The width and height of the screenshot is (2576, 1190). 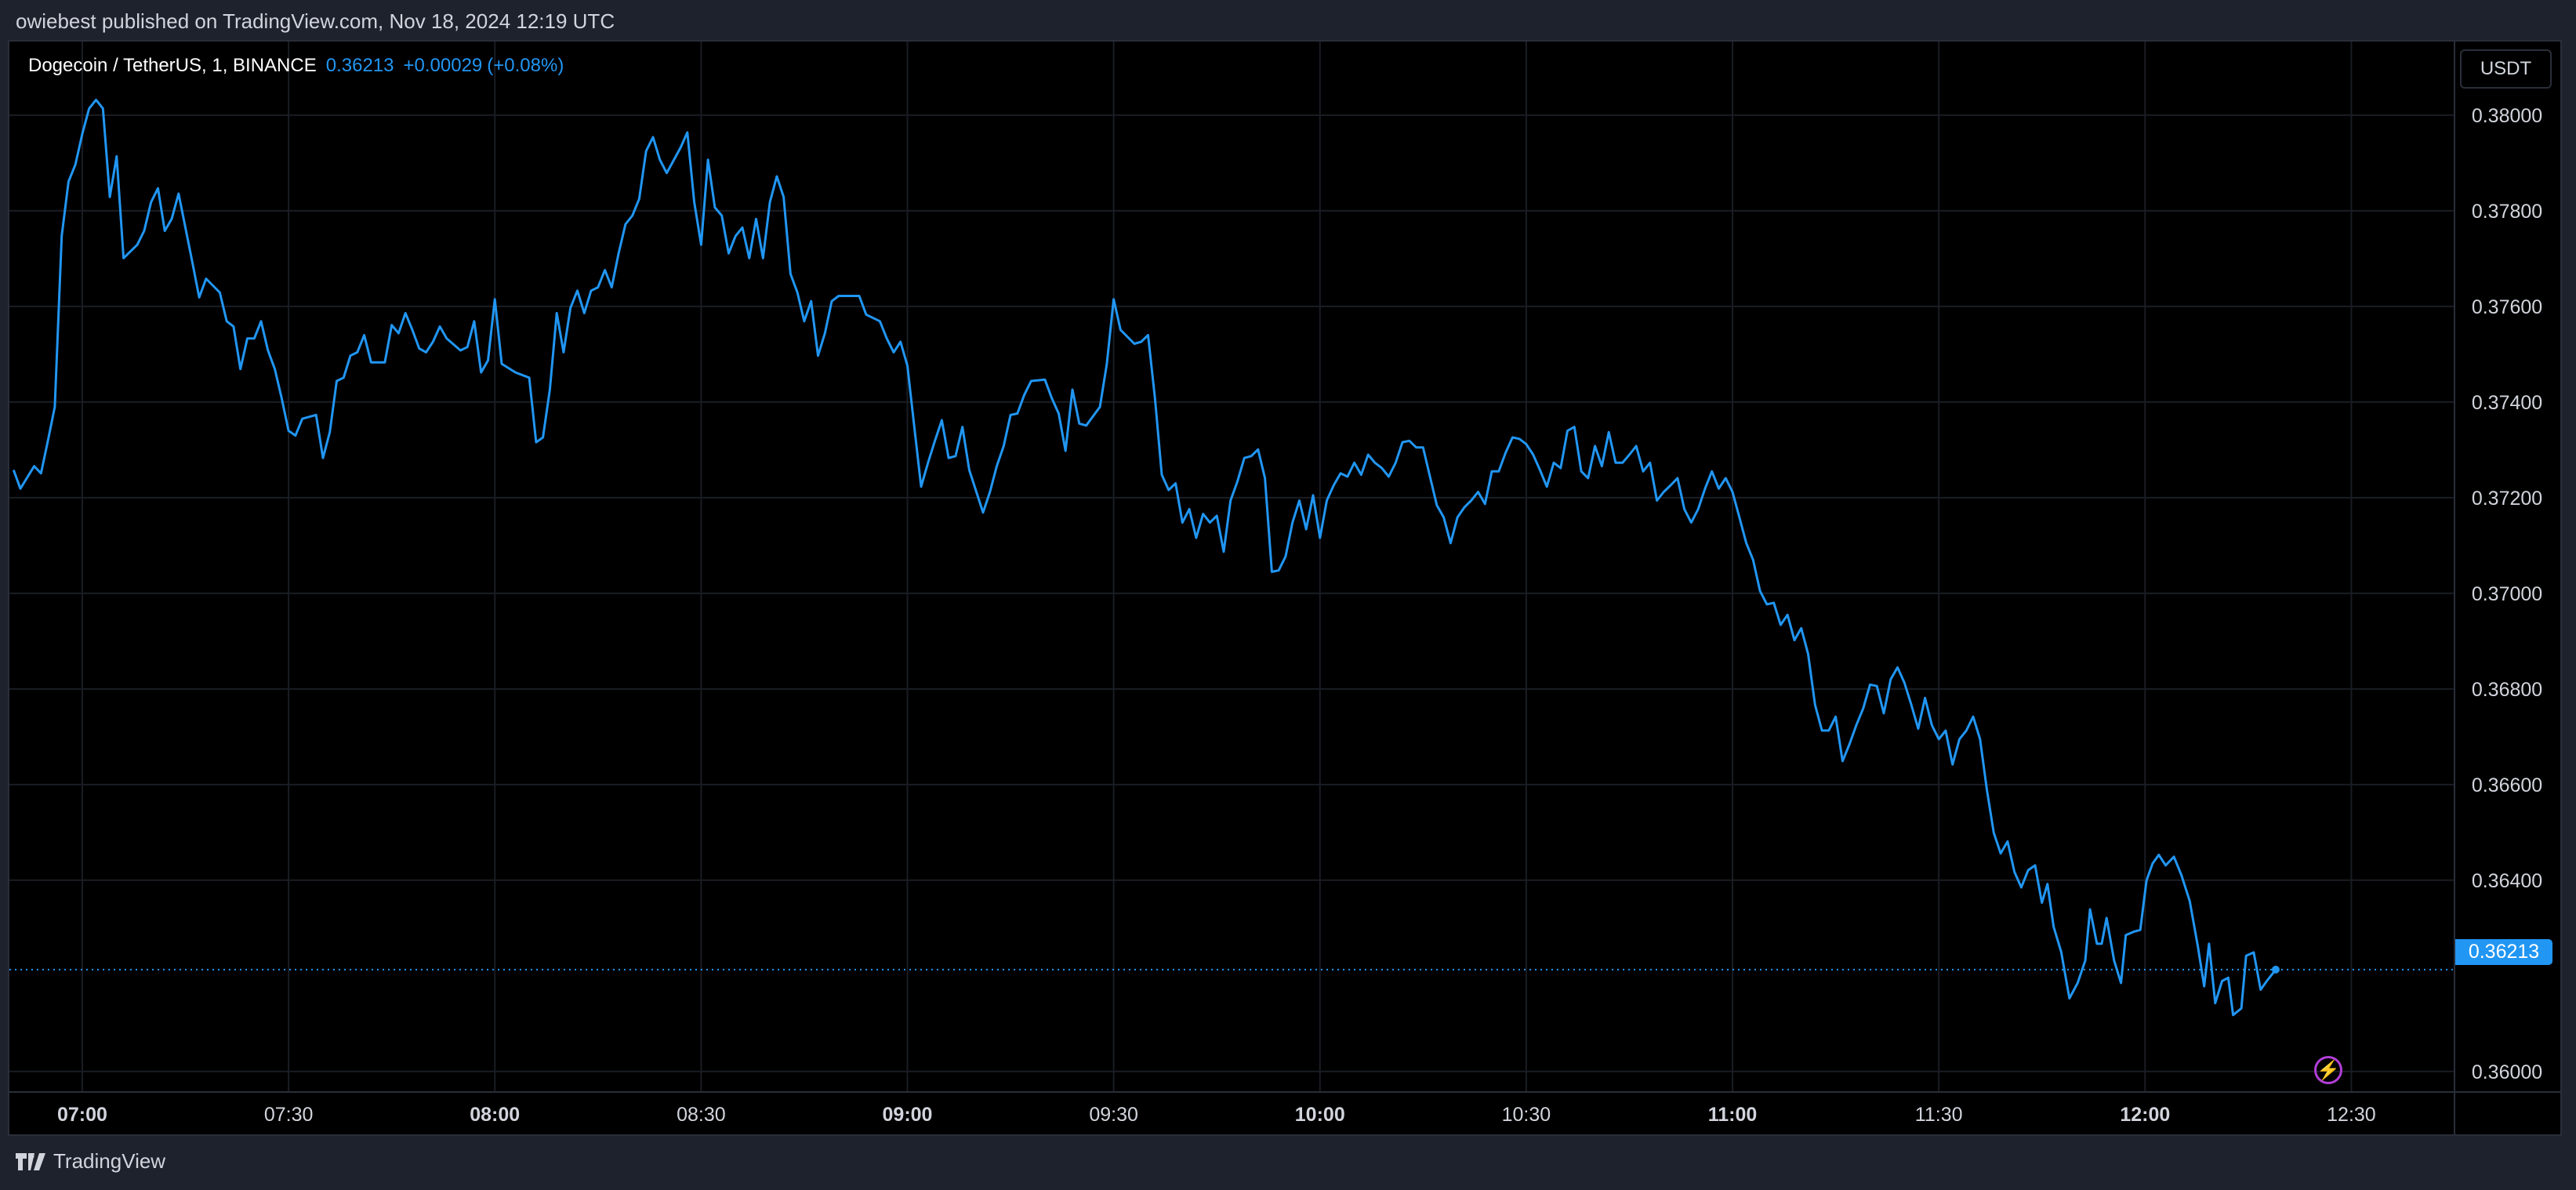 I want to click on y-tick-label: 0.36600, so click(x=2507, y=785).